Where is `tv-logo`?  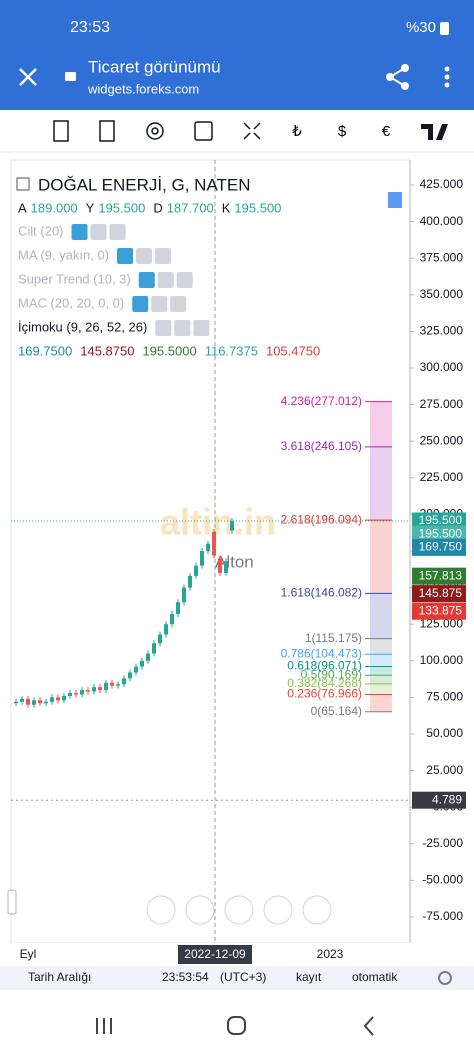
tv-logo is located at coordinates (434, 132).